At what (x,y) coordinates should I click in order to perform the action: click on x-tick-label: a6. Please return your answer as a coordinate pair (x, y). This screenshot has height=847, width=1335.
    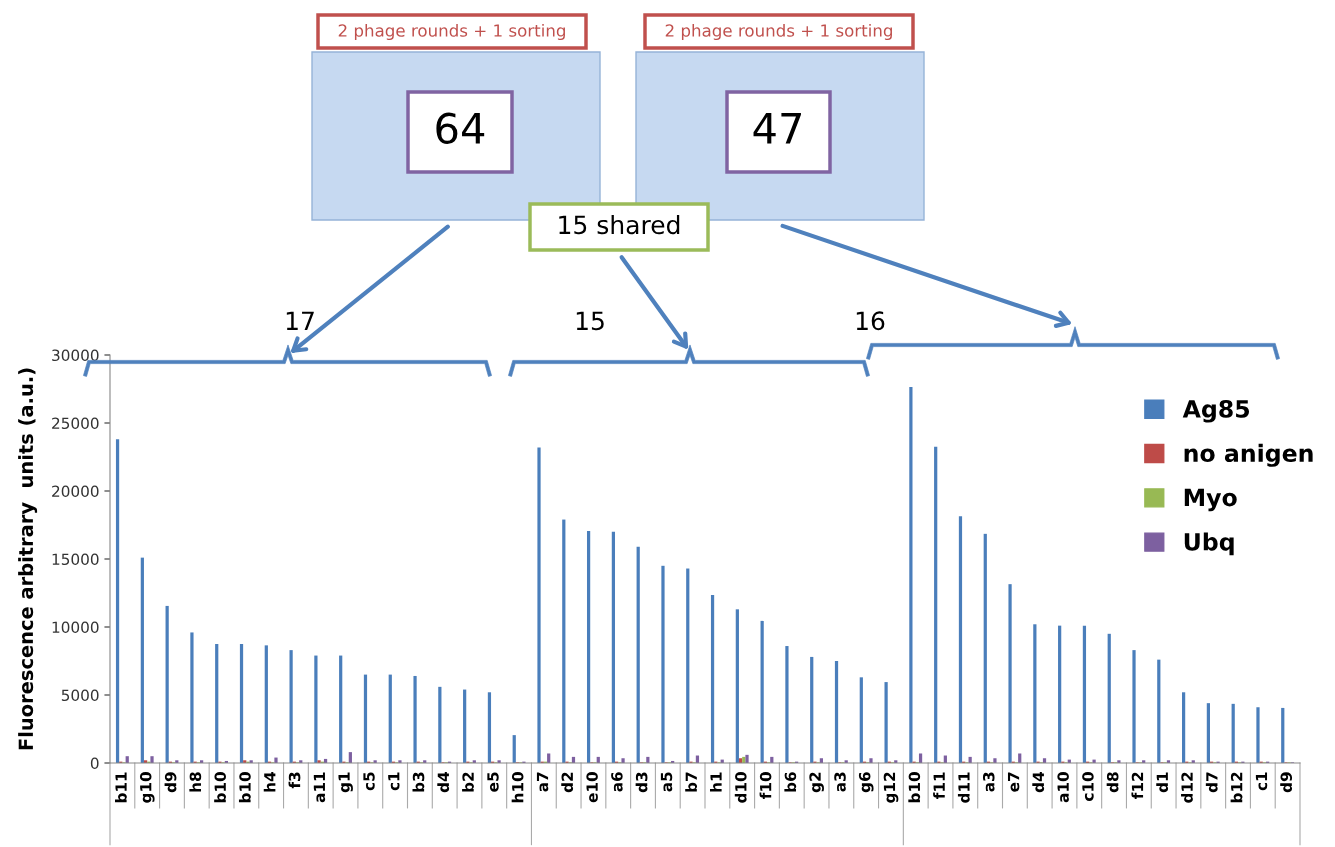
    Looking at the image, I should click on (617, 782).